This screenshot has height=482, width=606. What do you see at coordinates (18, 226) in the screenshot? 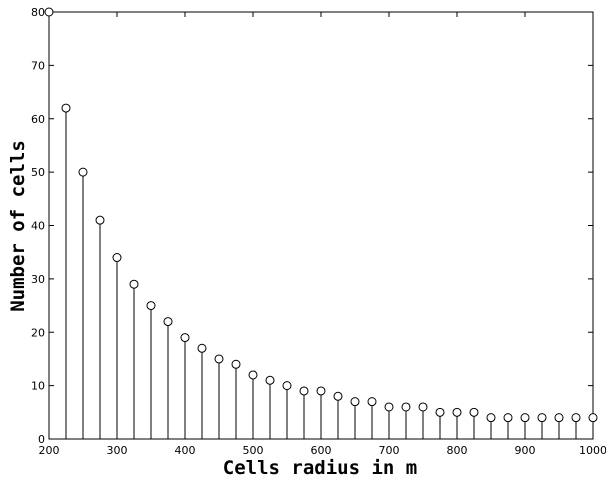
I see `y-axis-title: Number of cells` at bounding box center [18, 226].